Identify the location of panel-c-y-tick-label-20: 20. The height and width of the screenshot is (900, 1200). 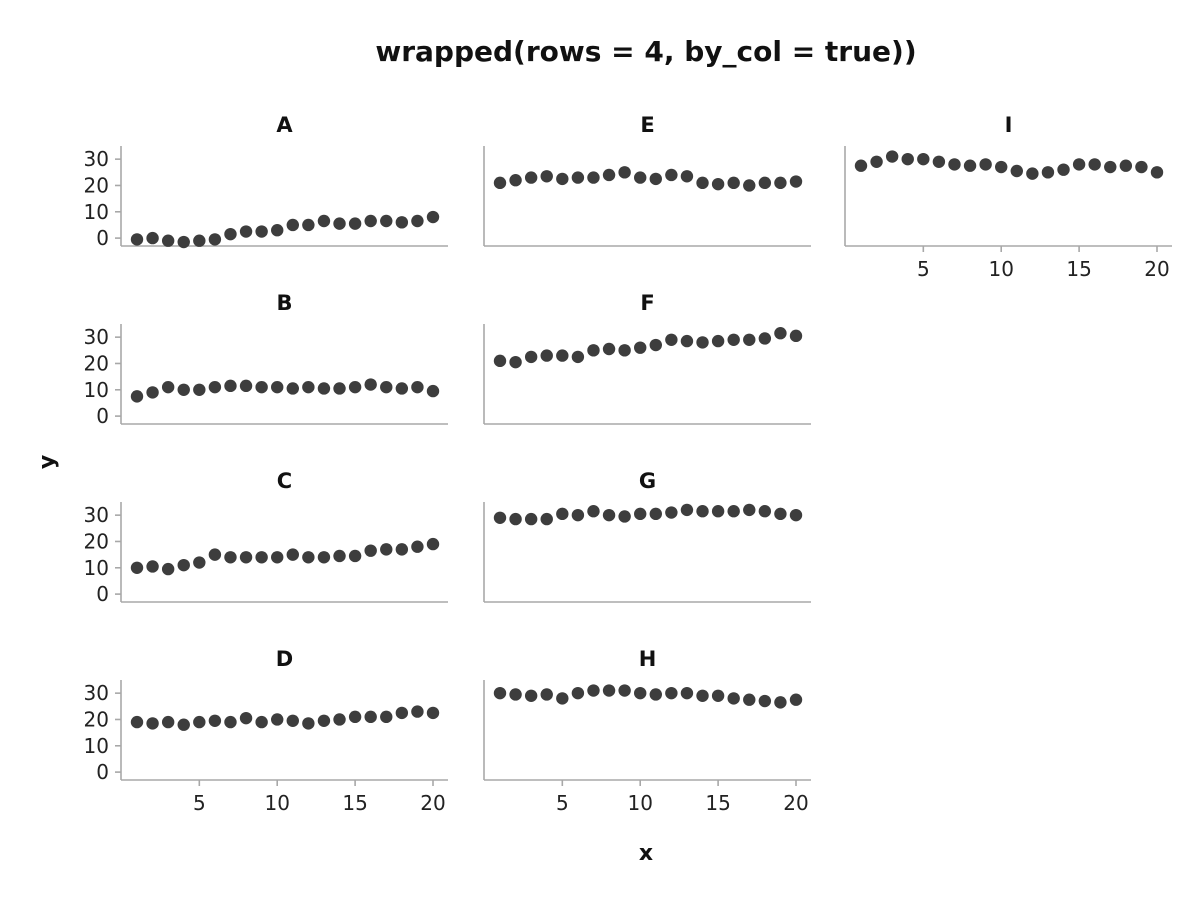
(96, 541).